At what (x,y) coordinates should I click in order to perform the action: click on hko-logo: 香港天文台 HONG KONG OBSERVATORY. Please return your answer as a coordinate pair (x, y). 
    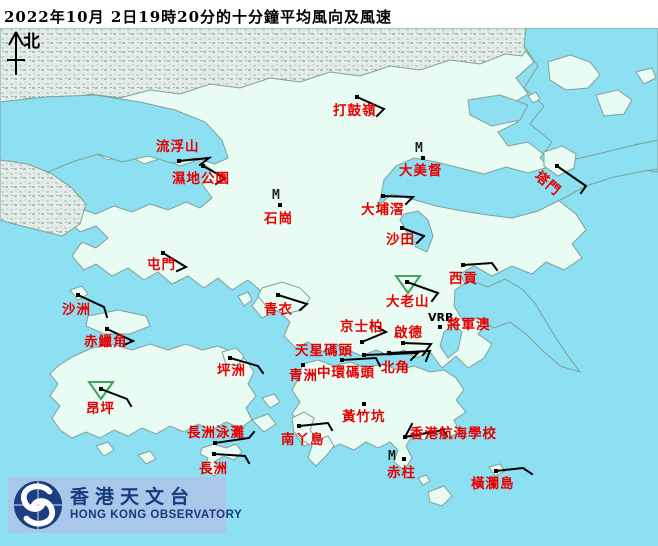
    Looking at the image, I should click on (125, 505).